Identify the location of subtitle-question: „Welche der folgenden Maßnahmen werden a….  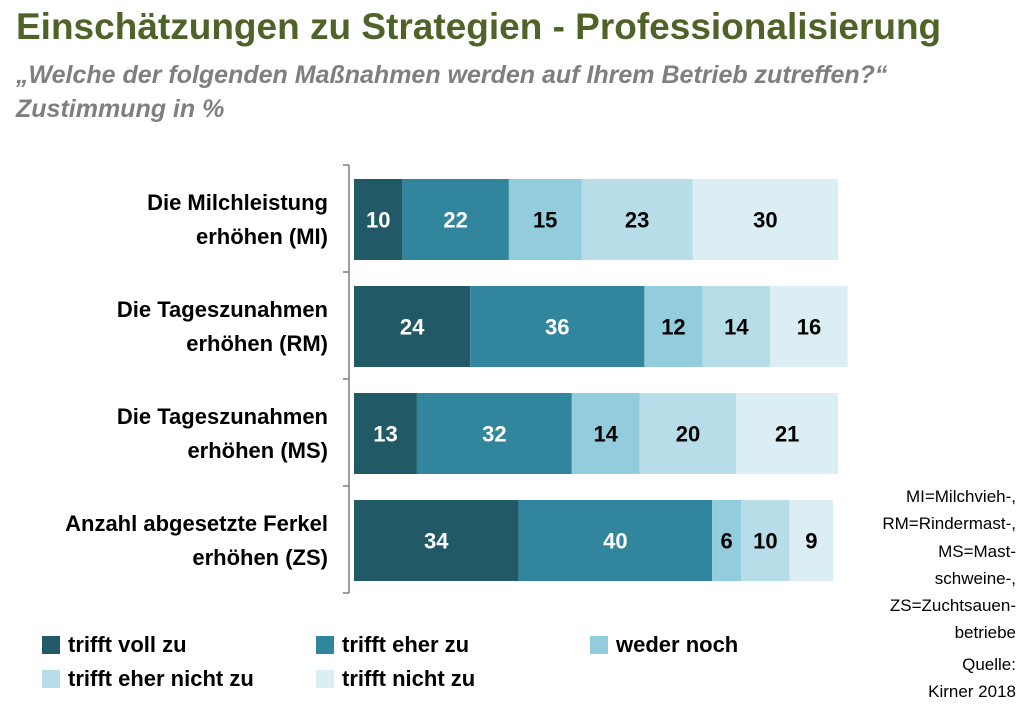
(452, 75).